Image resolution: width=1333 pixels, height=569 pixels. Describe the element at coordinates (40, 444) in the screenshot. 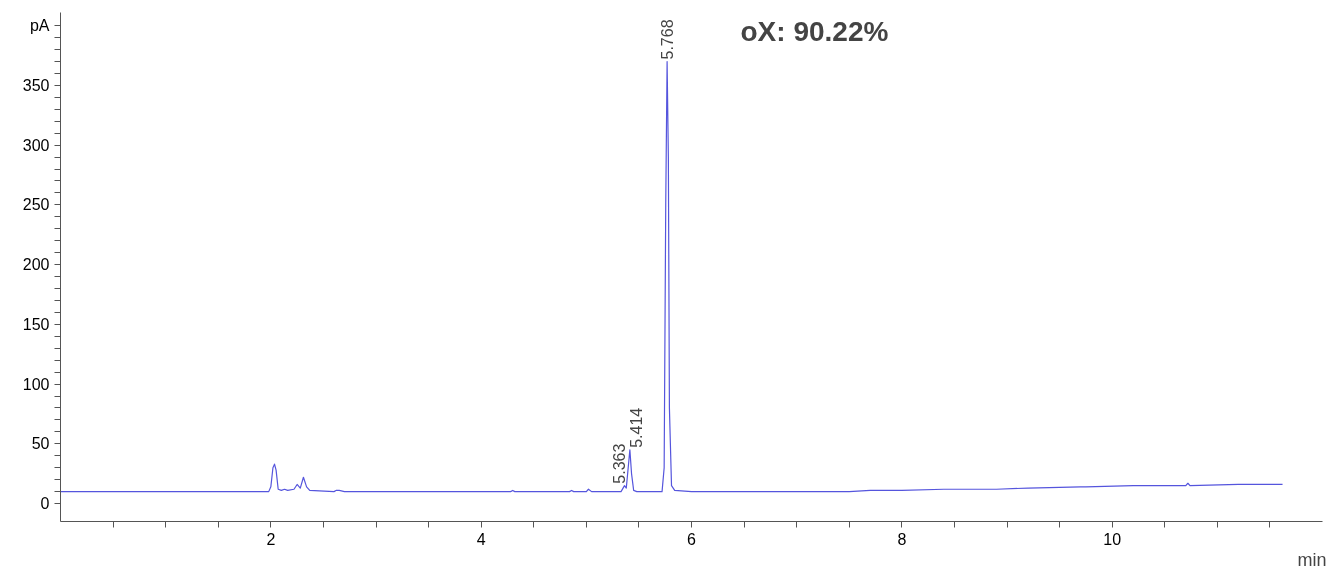

I see `y-tick-label: 50` at that location.